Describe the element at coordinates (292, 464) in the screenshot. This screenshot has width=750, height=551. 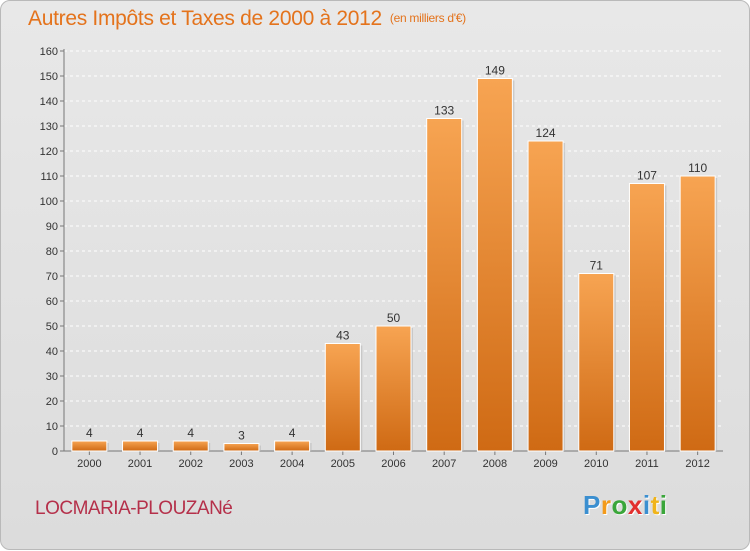
I see `x-tick-label: 2004` at that location.